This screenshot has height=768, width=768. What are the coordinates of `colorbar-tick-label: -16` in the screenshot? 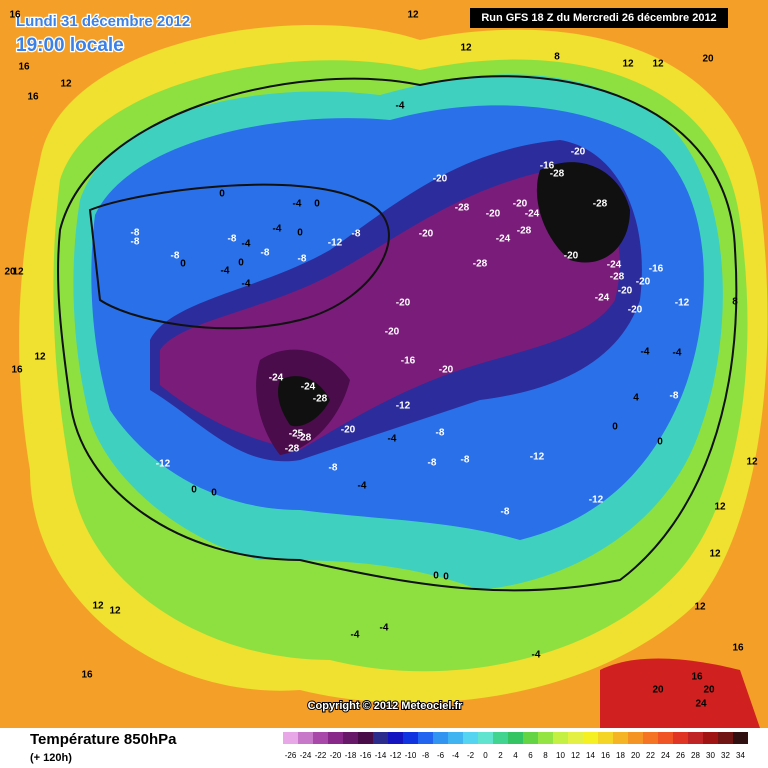 It's located at (366, 755).